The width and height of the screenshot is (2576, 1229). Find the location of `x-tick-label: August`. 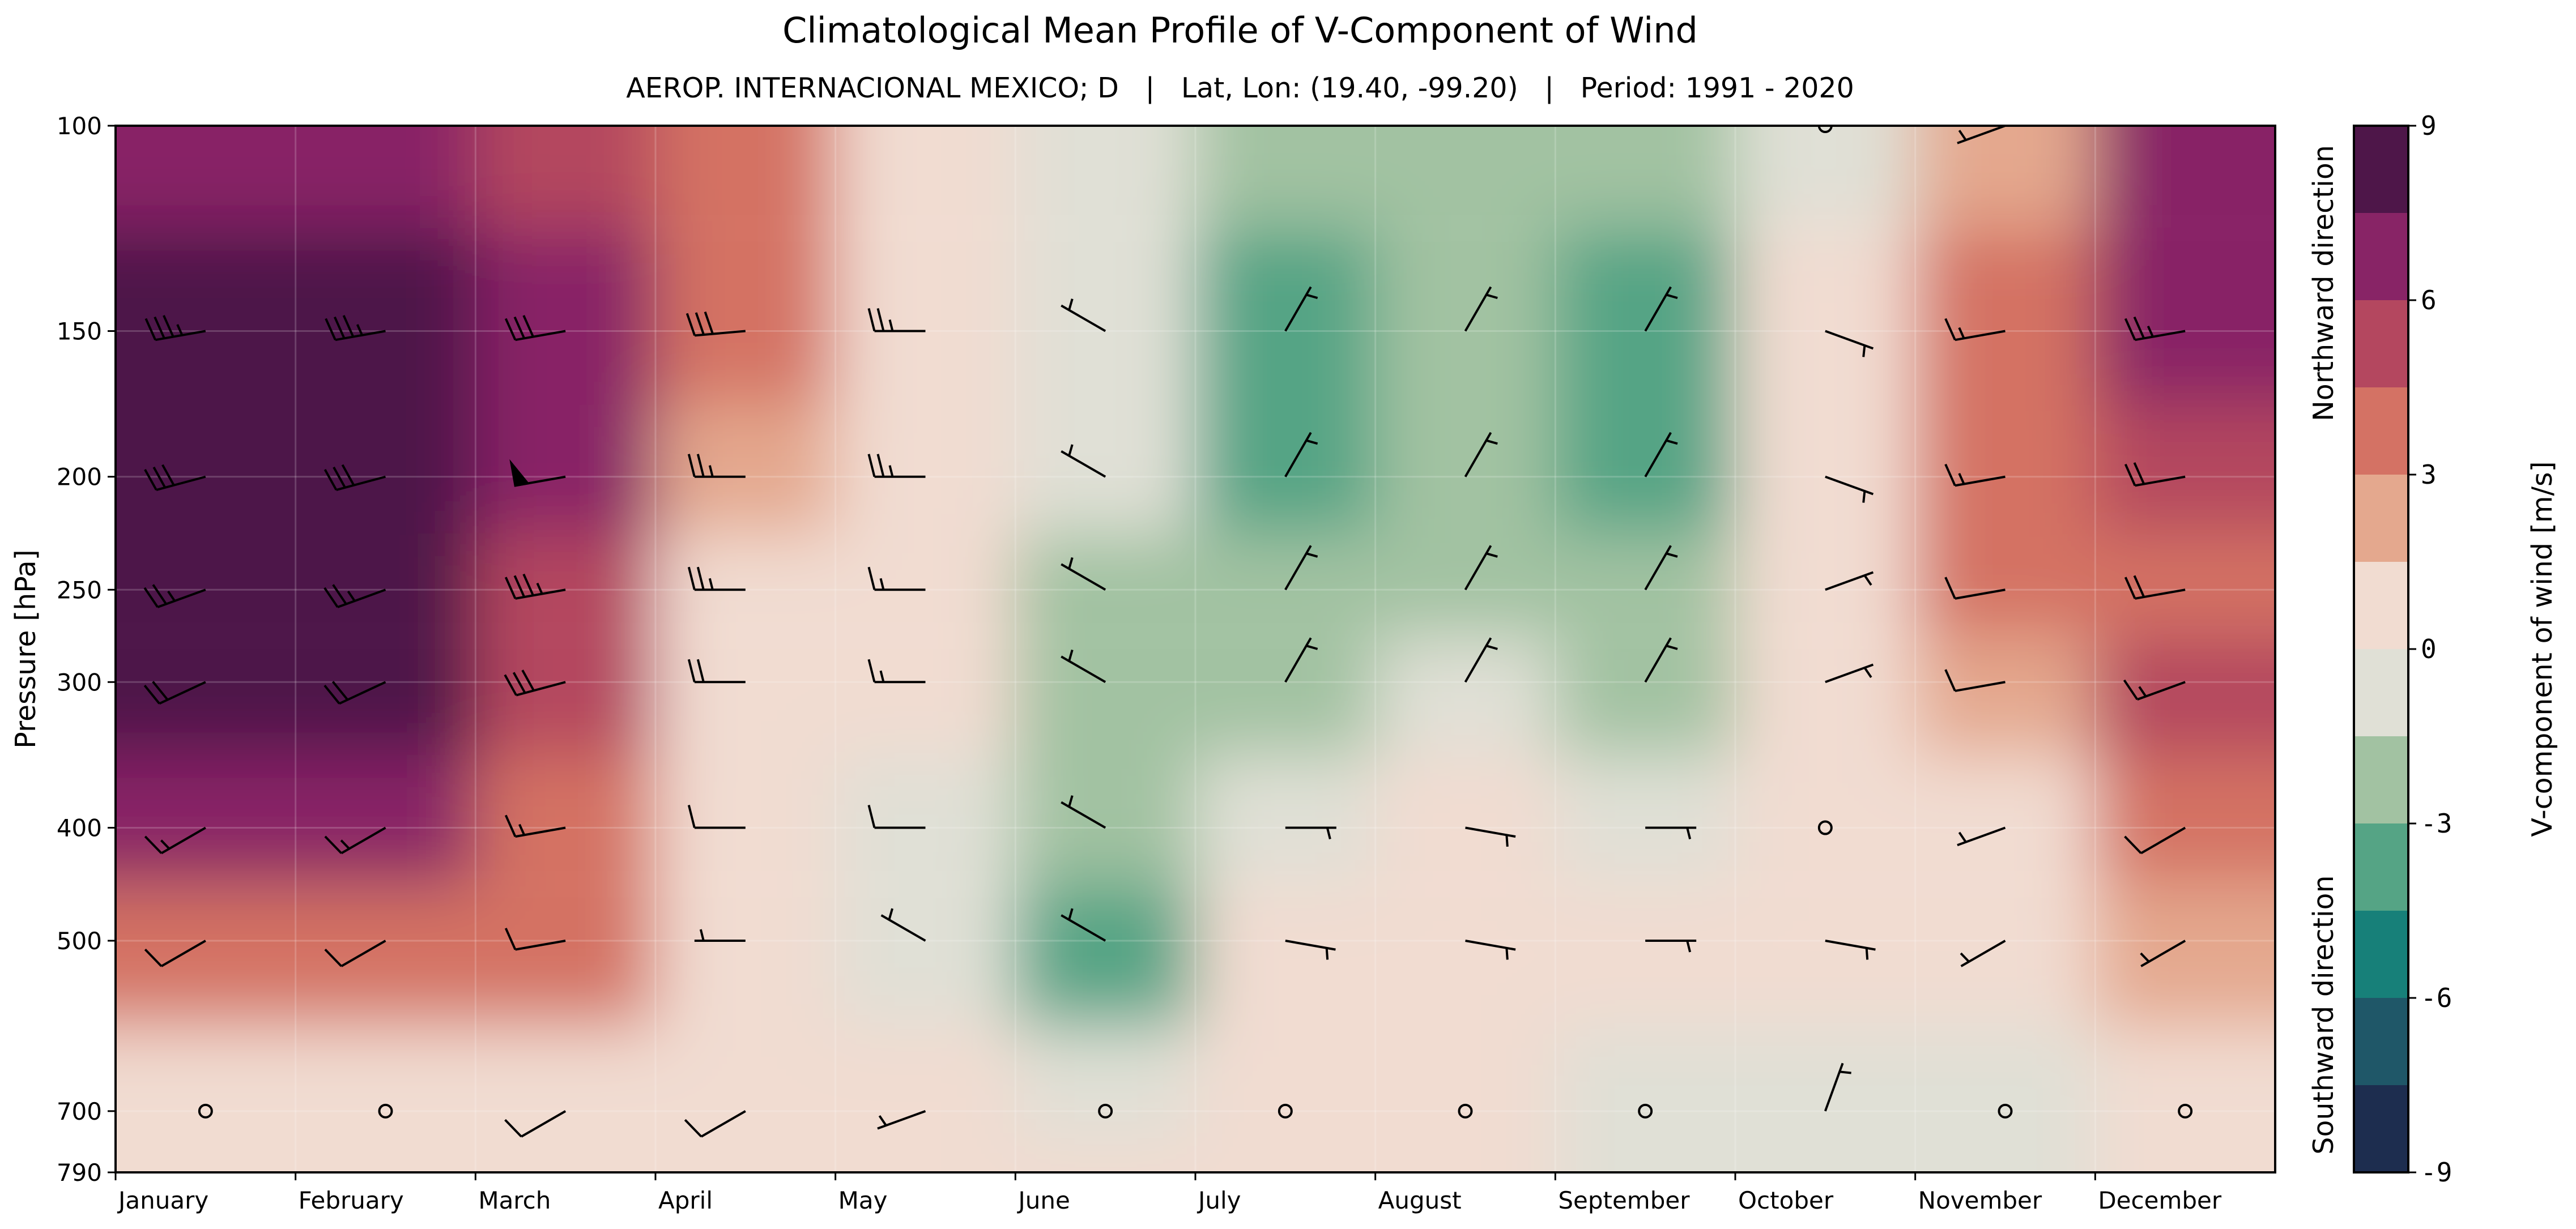

x-tick-label: August is located at coordinates (1420, 1200).